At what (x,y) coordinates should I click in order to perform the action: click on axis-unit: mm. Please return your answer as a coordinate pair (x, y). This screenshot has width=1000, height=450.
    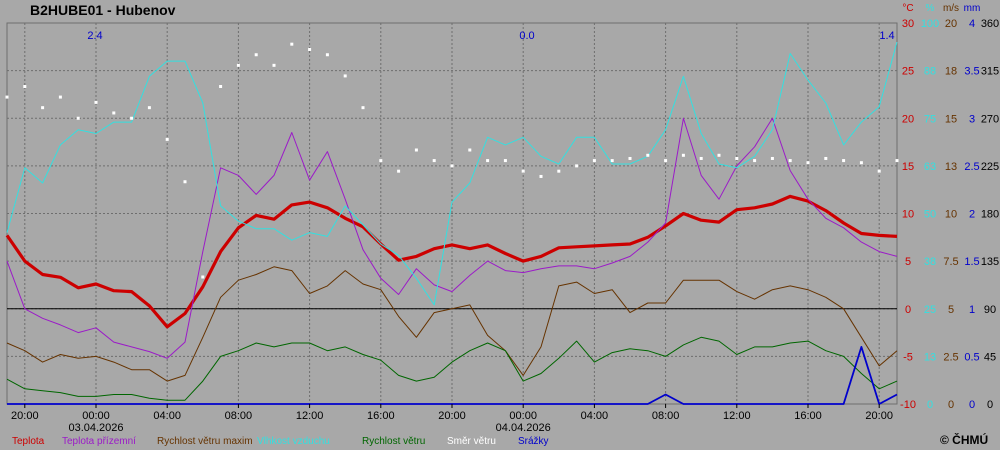
    Looking at the image, I should click on (972, 8).